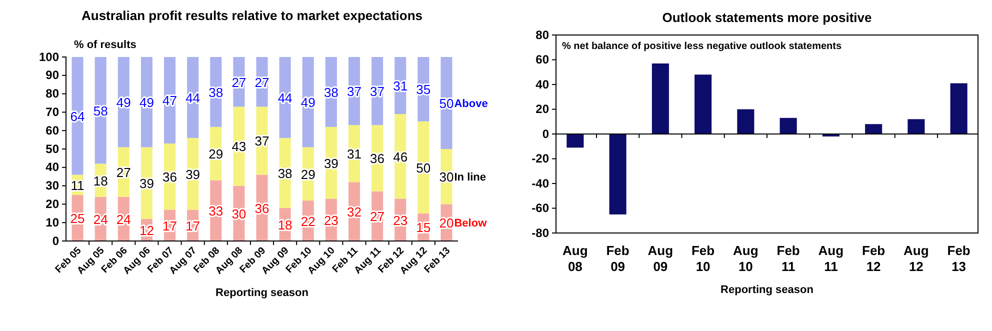 The image size is (992, 331). Describe the element at coordinates (216, 211) in the screenshot. I see `data-label: 33` at that location.